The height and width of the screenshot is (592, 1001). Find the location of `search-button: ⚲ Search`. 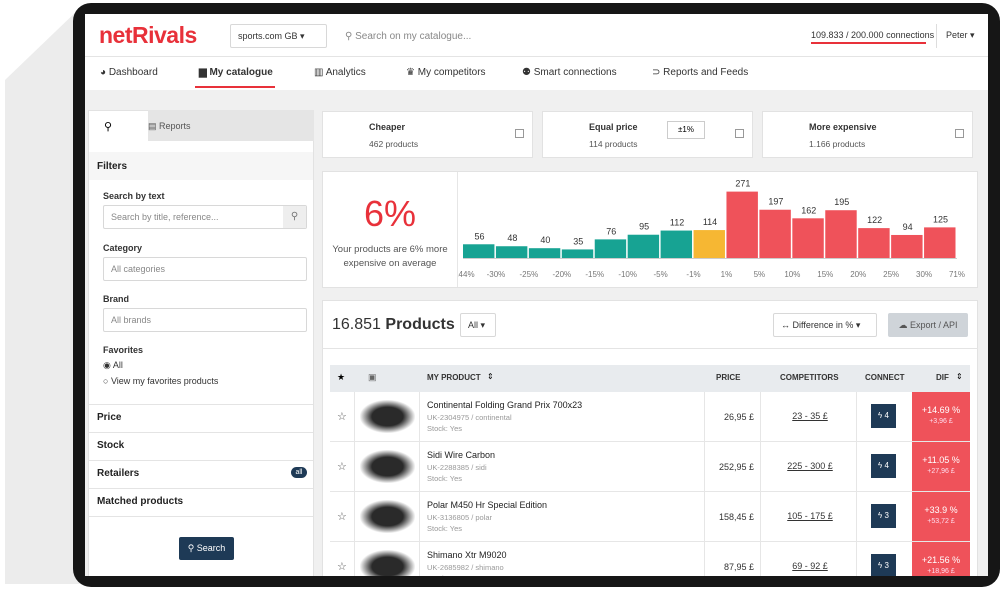

search-button: ⚲ Search is located at coordinates (206, 548).